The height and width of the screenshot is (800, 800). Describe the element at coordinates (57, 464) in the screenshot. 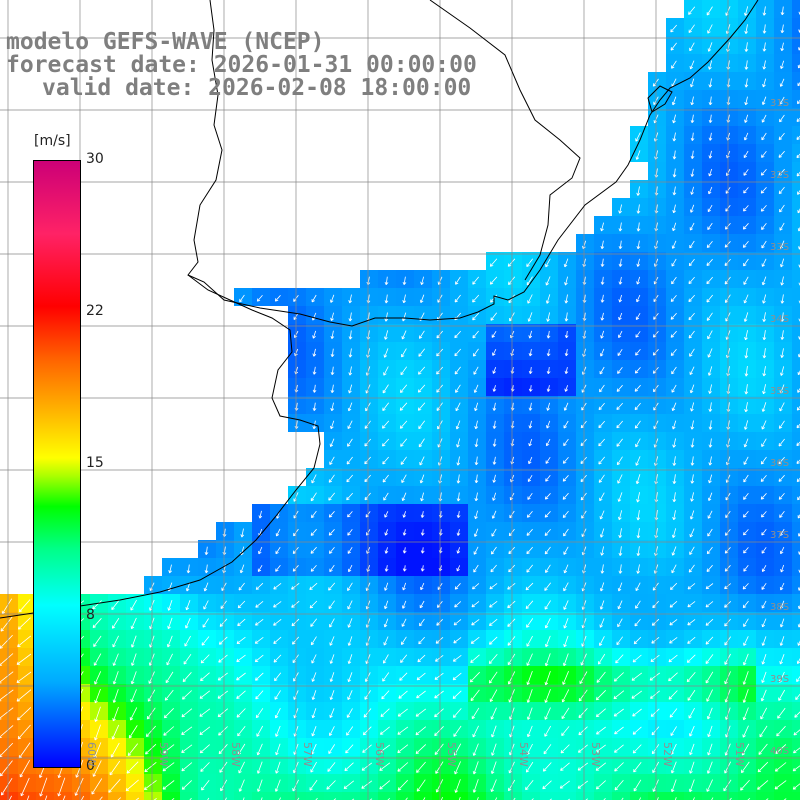

I see `colorbar` at that location.